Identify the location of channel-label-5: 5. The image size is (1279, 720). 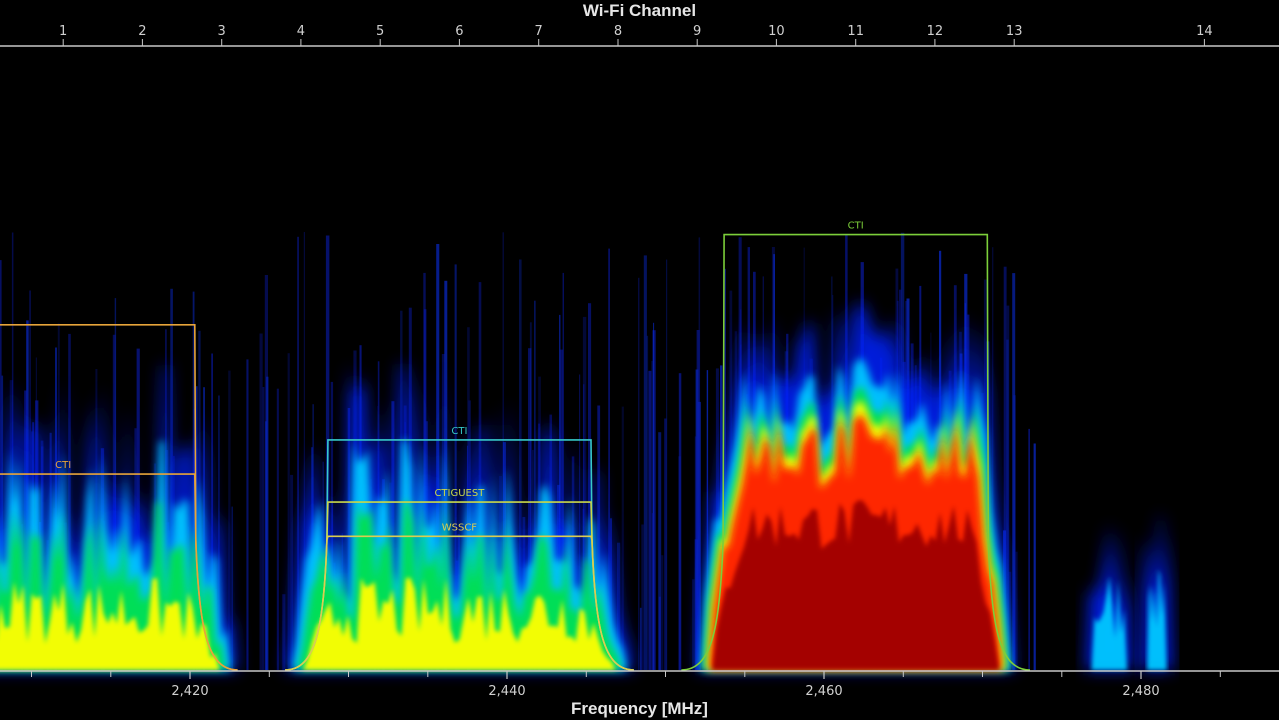
(380, 31).